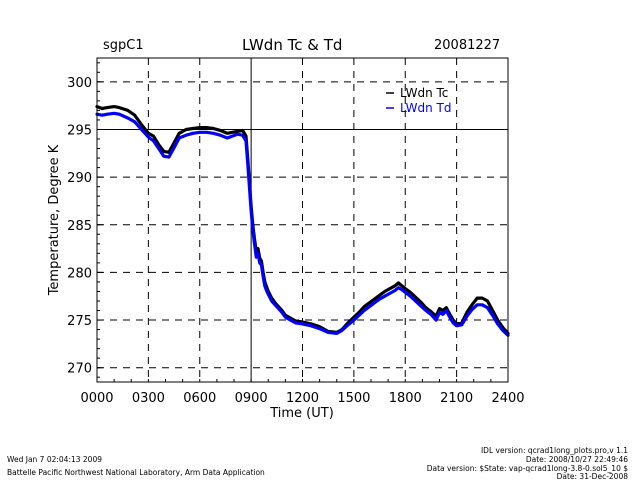 The image size is (640, 481). I want to click on x-tick-label: 0300, so click(148, 398).